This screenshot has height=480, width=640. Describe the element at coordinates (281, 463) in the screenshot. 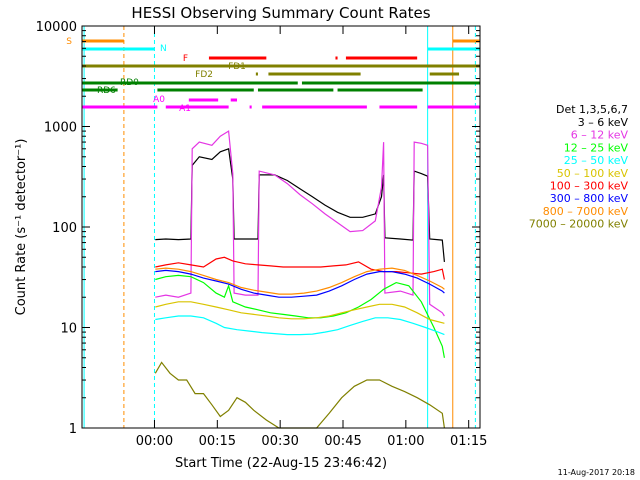

I see `x-axis-label: Start Time (22-Aug-15 23:46:42)` at that location.